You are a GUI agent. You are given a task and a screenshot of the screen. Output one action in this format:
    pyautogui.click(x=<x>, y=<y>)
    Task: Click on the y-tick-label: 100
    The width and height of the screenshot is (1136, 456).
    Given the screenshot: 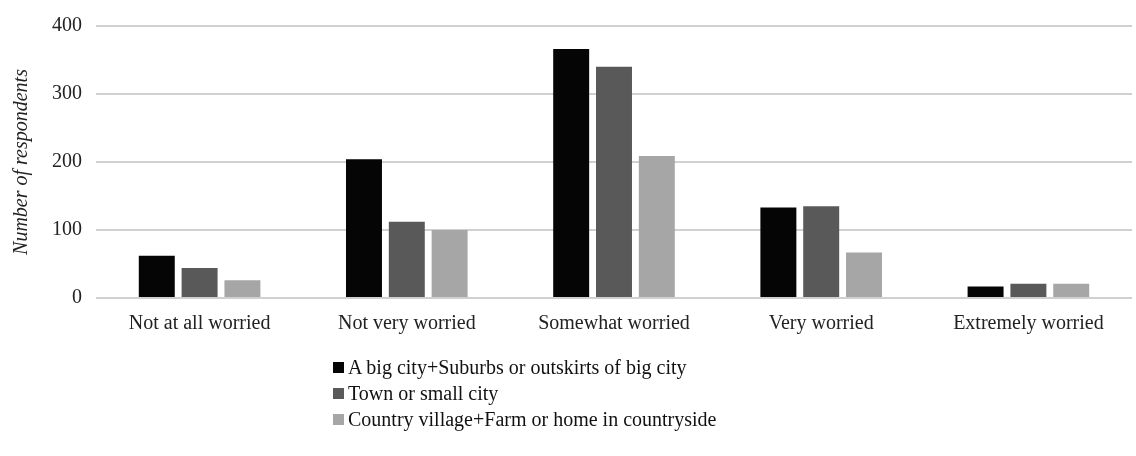 What is the action you would take?
    pyautogui.click(x=67, y=228)
    